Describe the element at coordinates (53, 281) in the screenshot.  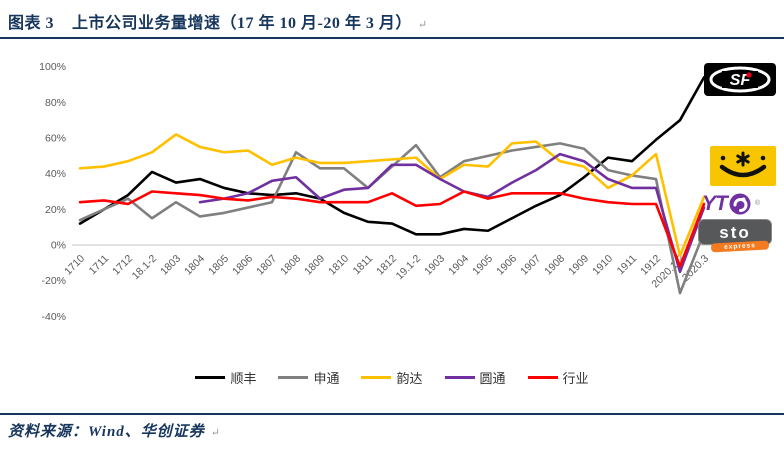
I see `y-axis-tick-label: -20%` at that location.